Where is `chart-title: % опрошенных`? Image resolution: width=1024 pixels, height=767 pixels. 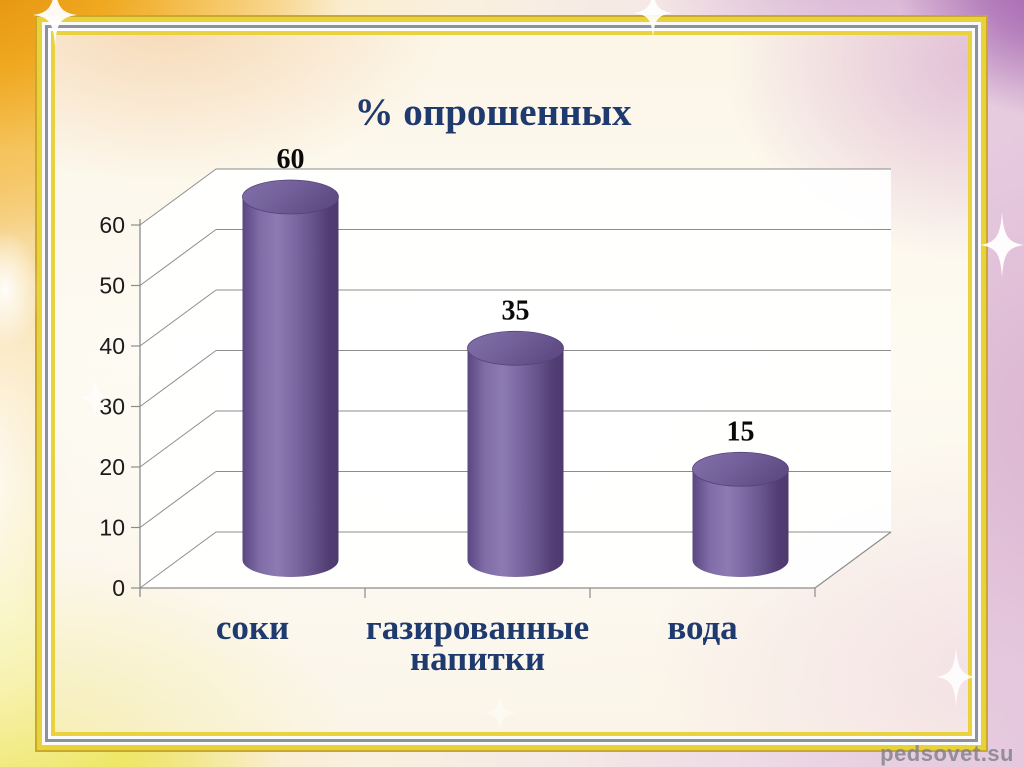 chart-title: % опрошенных is located at coordinates (493, 112).